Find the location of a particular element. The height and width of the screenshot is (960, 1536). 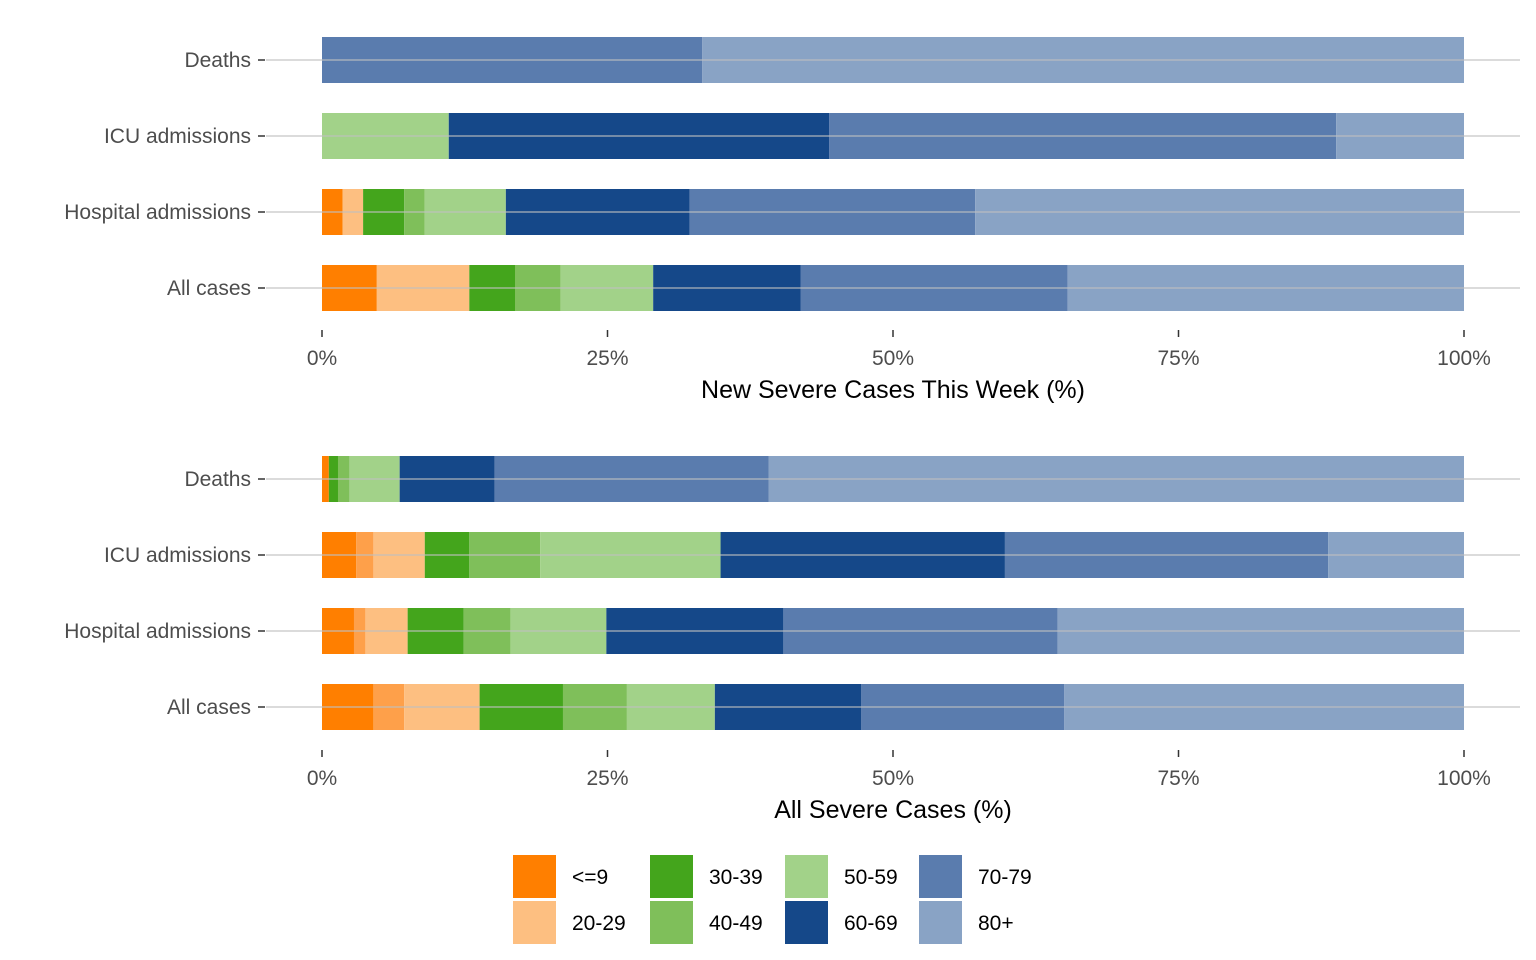

legend-label-20-29: 20-29 is located at coordinates (599, 923).